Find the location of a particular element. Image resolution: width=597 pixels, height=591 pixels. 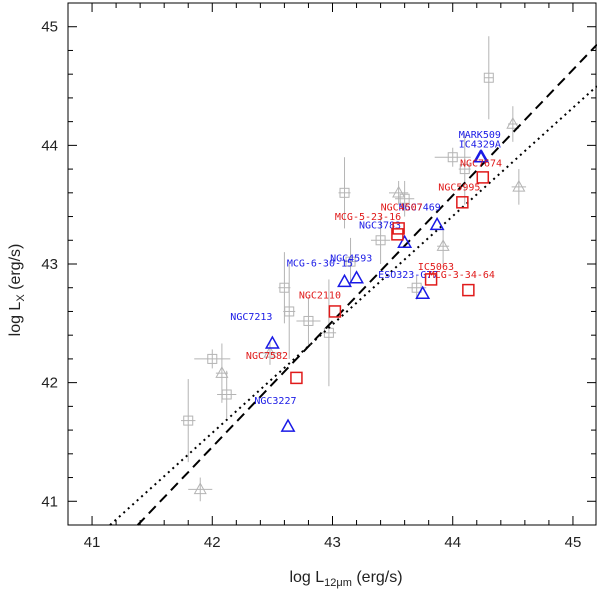

point-label: MCG-6-30-15 is located at coordinates (320, 263).